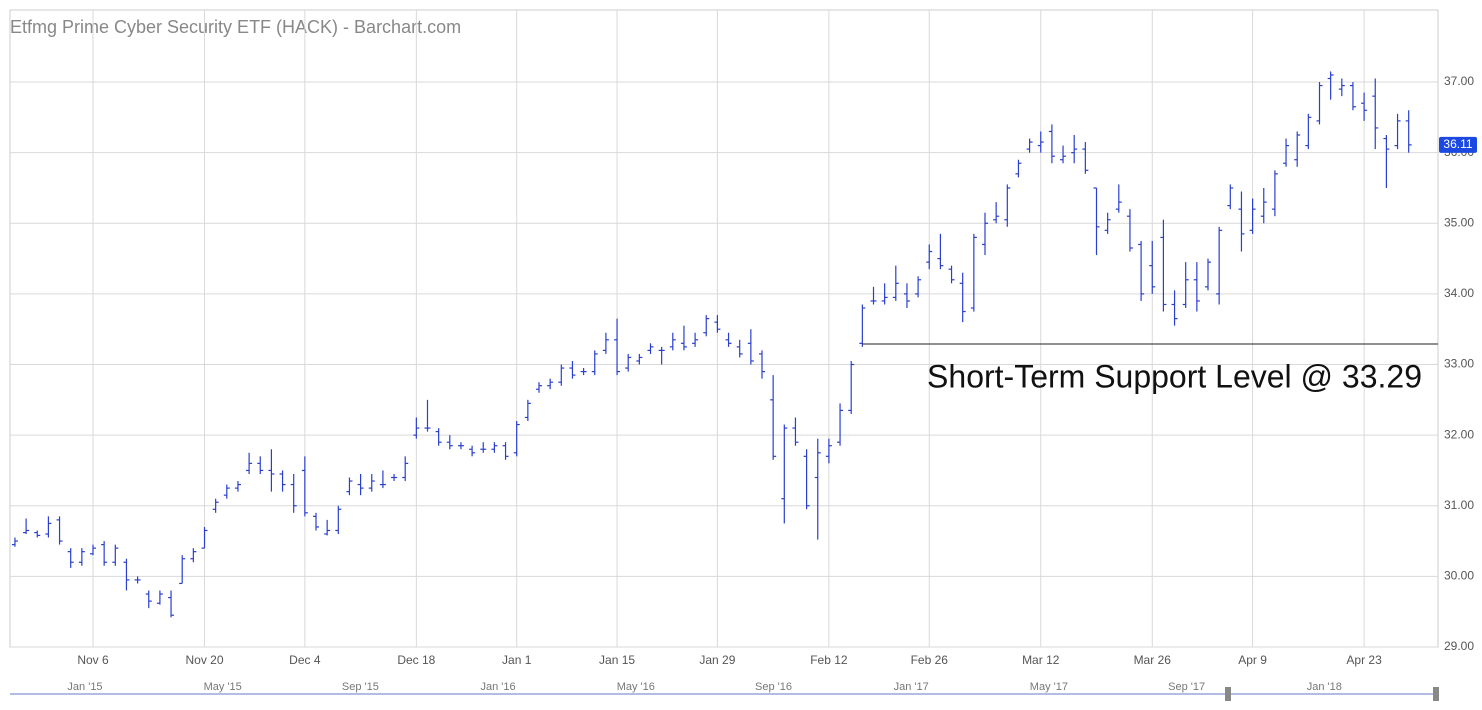 The width and height of the screenshot is (1482, 710). I want to click on x-tick-label: Mar 12, so click(1041, 660).